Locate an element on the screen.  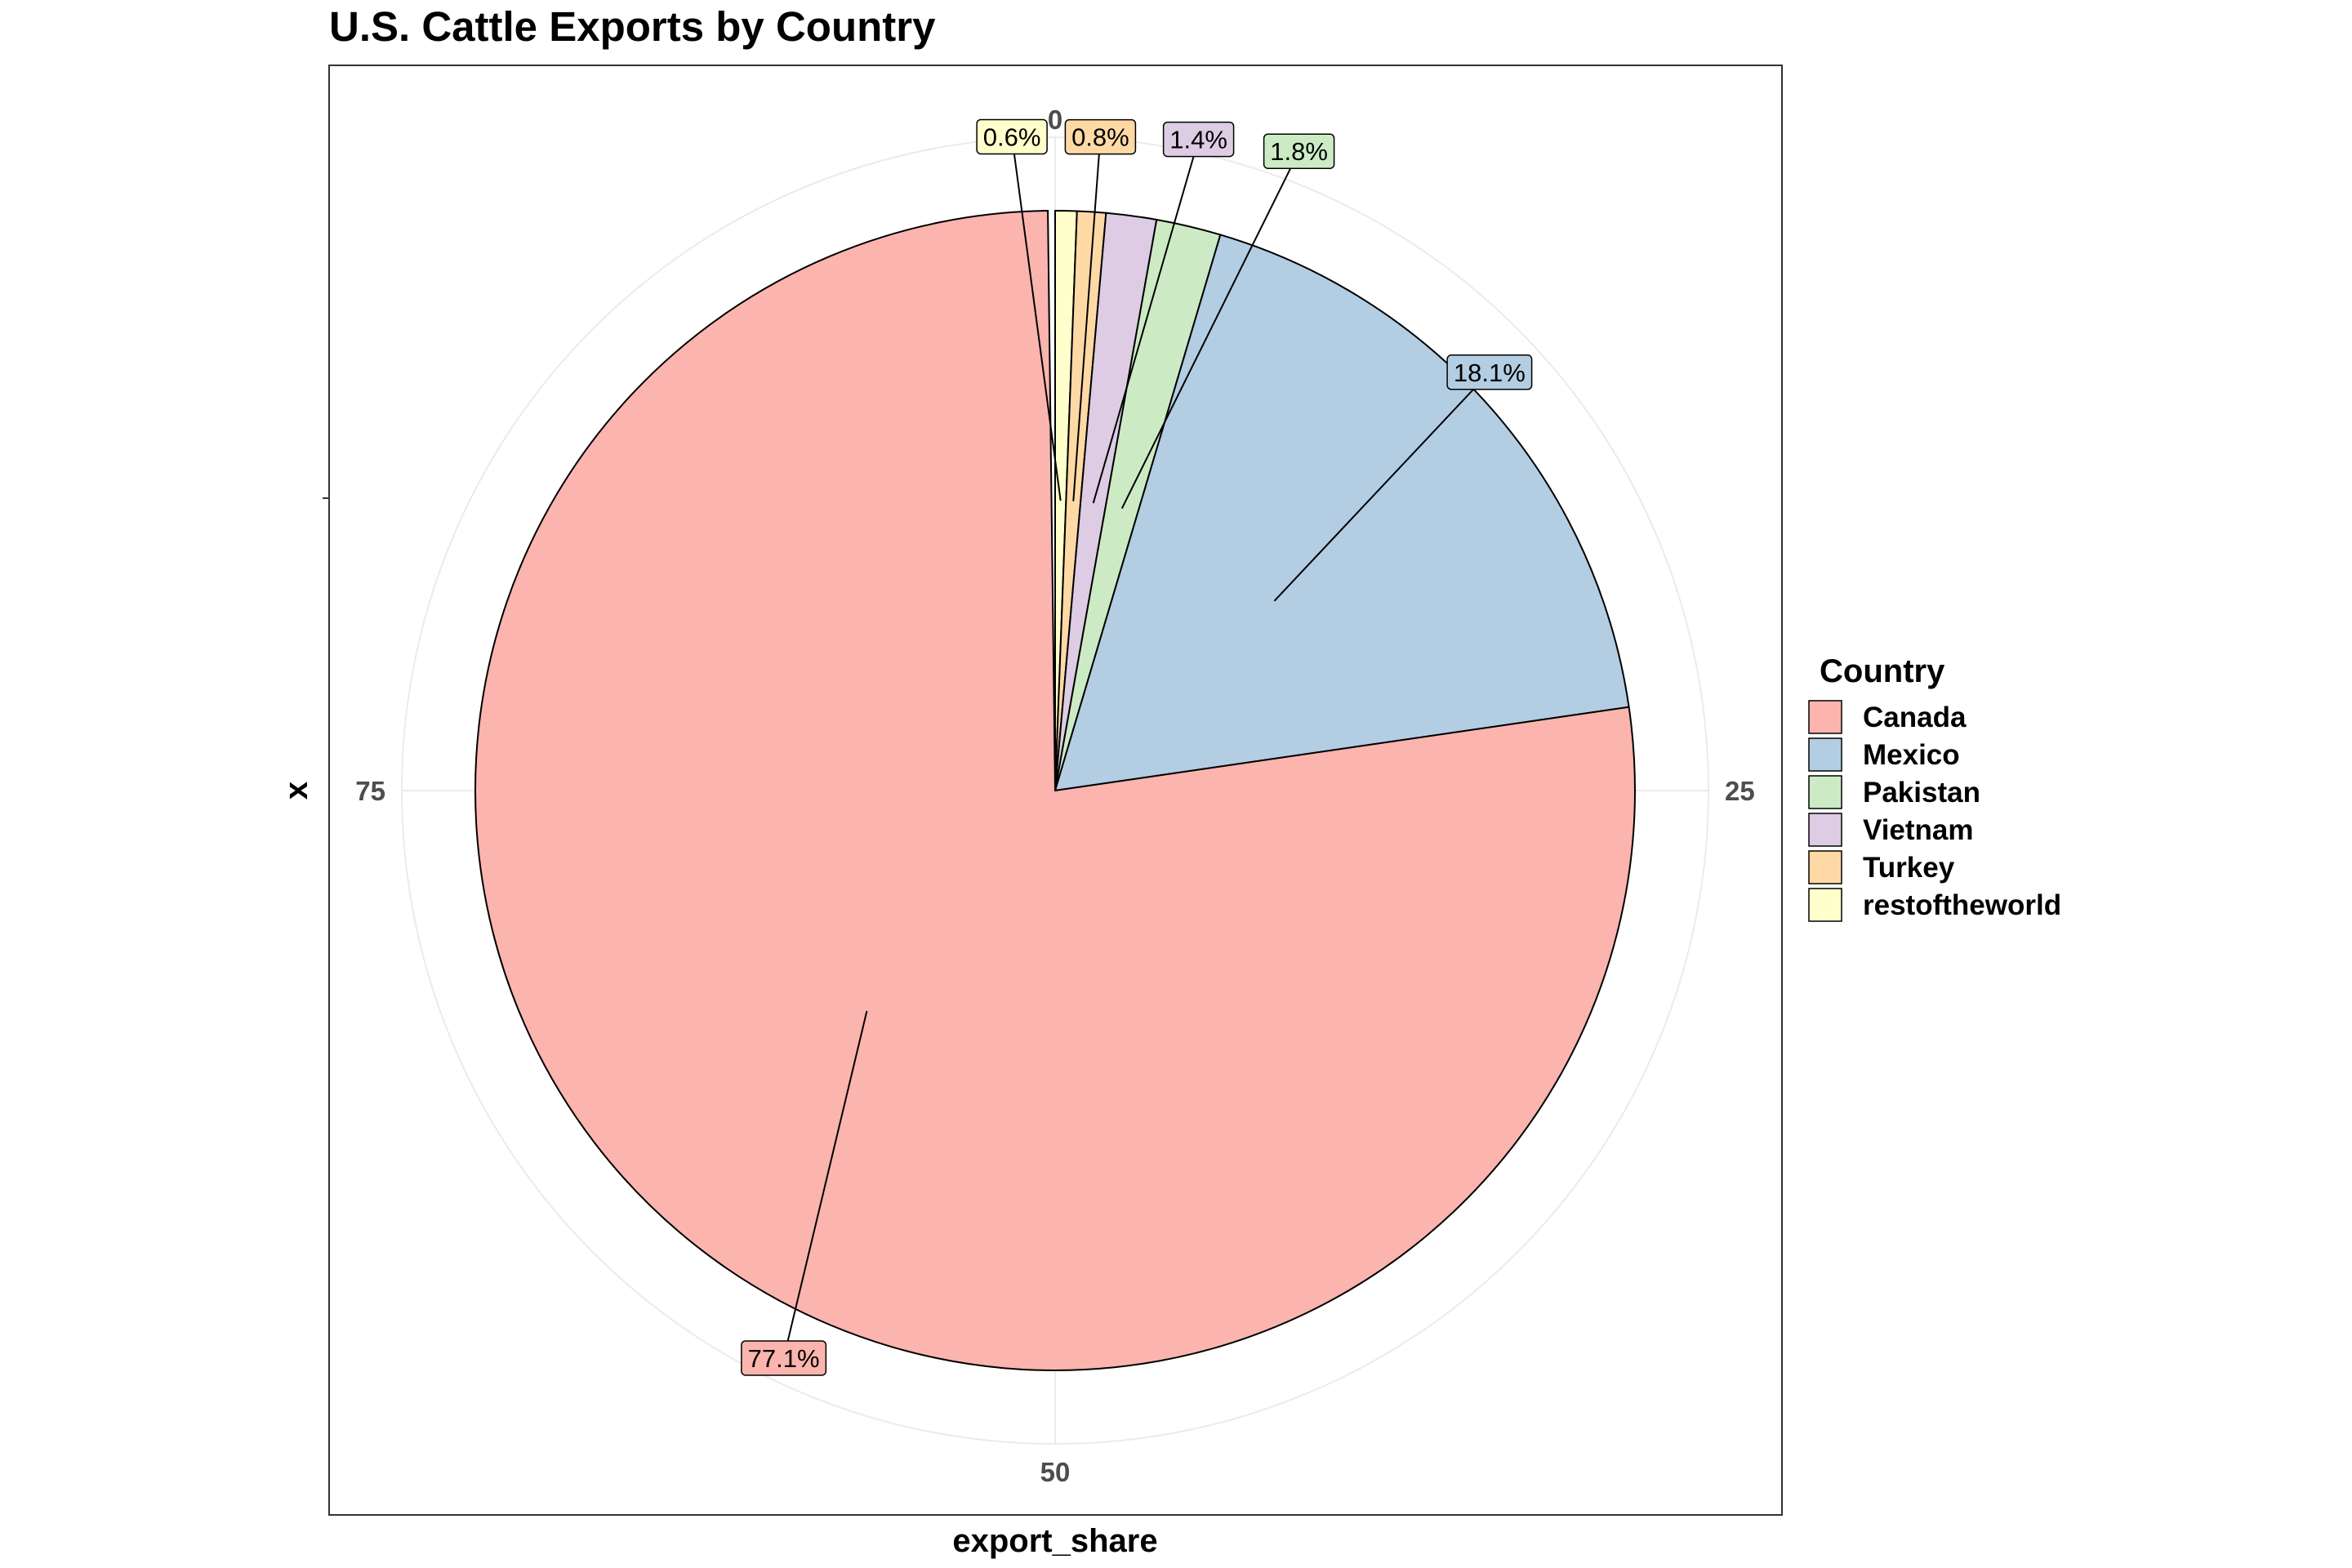
data-label-text-canada: 77.1% is located at coordinates (784, 1358).